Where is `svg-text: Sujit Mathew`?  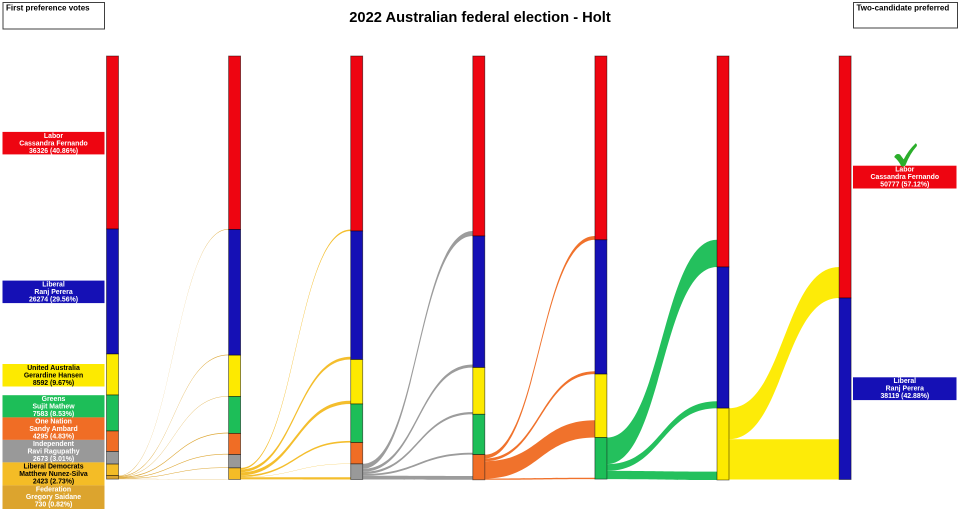 svg-text: Sujit Mathew is located at coordinates (53, 407).